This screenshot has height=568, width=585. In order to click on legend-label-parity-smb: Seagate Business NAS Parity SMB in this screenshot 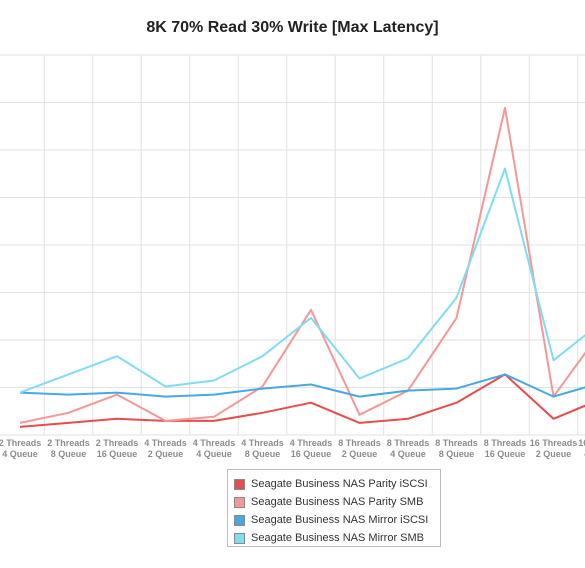, I will do `click(337, 502)`.